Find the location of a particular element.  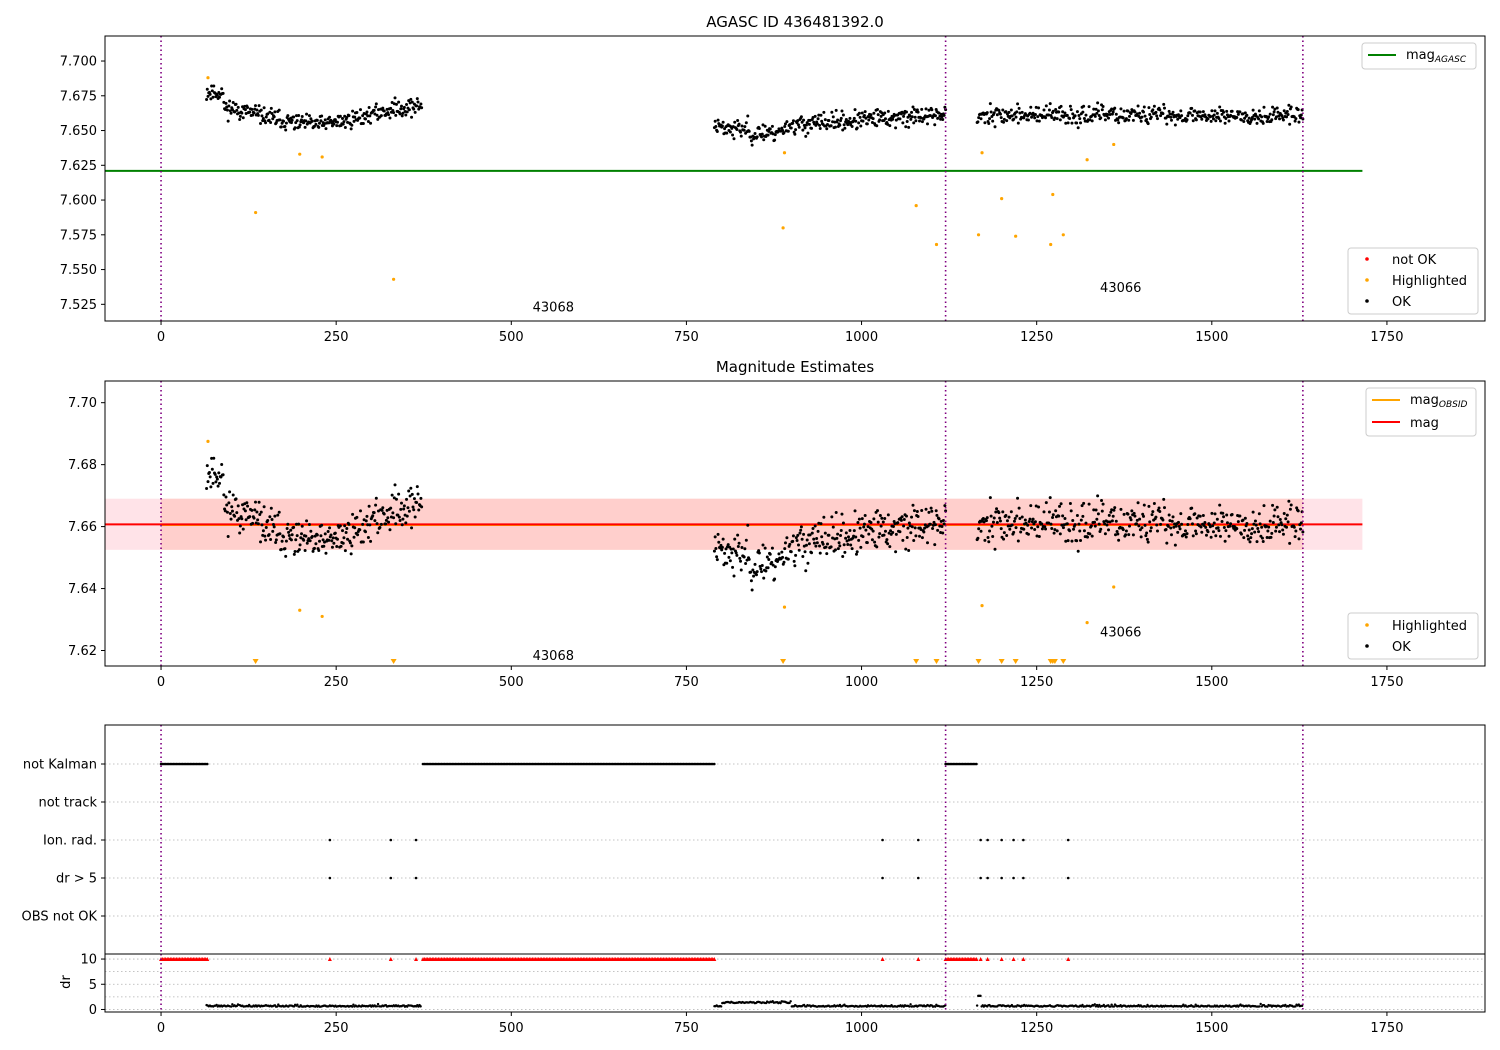

x-tick-label: 0 is located at coordinates (161, 337).